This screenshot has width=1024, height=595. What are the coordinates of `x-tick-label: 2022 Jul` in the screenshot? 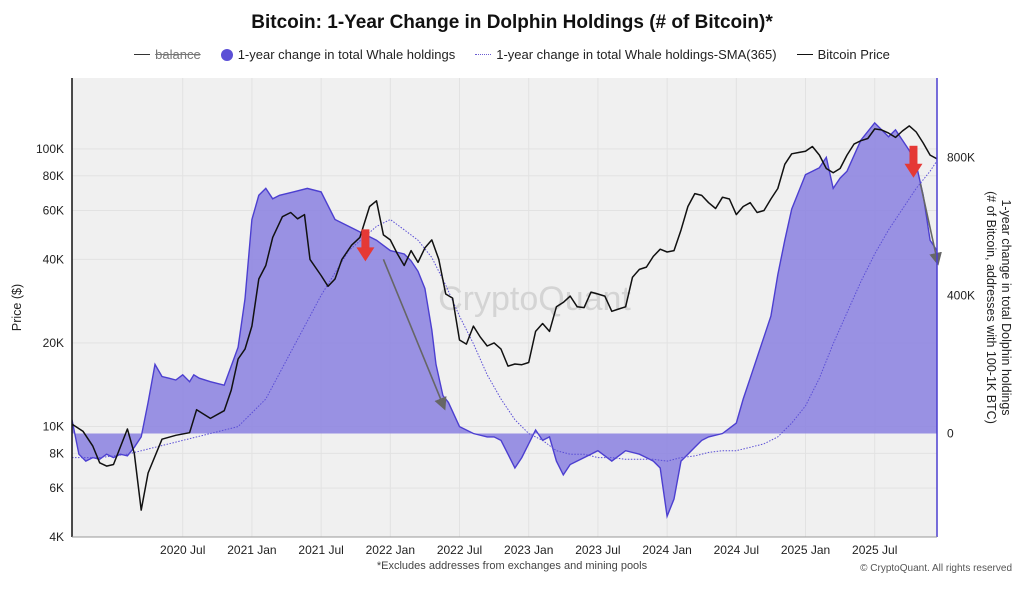 It's located at (459, 550).